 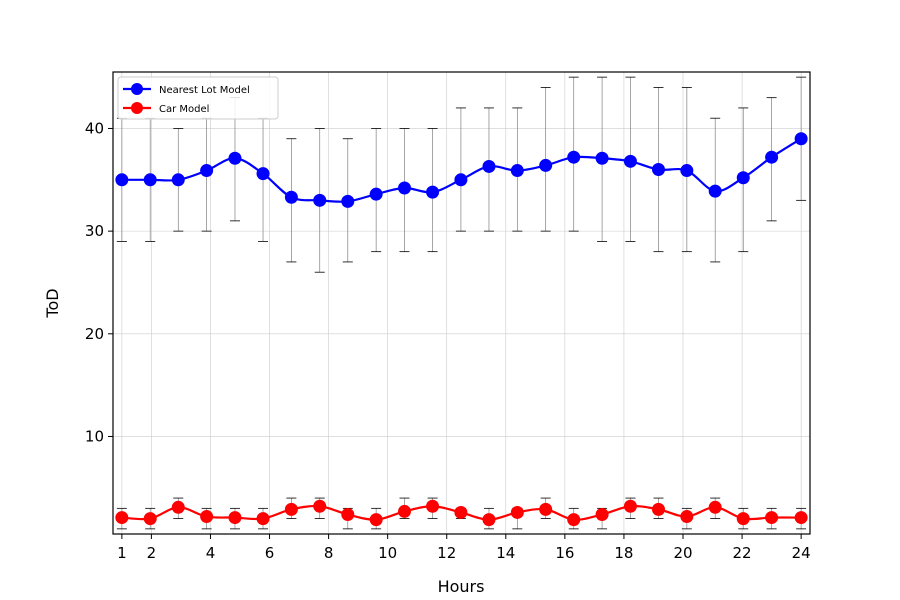 I want to click on x-tick-label: 16, so click(x=564, y=553).